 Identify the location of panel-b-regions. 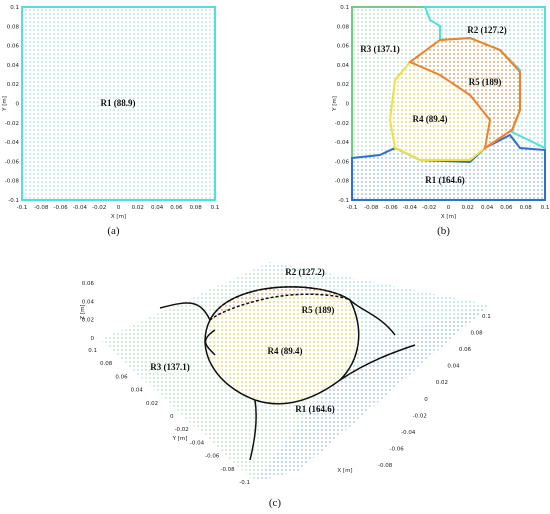
(448, 103).